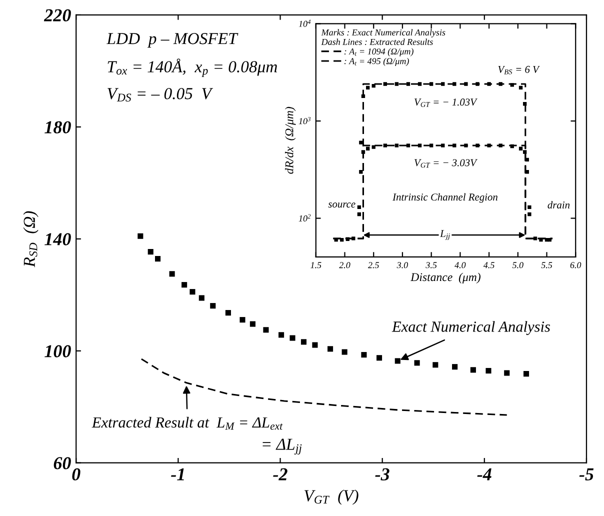 The image size is (604, 516). I want to click on x-tick-label: 5.0, so click(518, 265).